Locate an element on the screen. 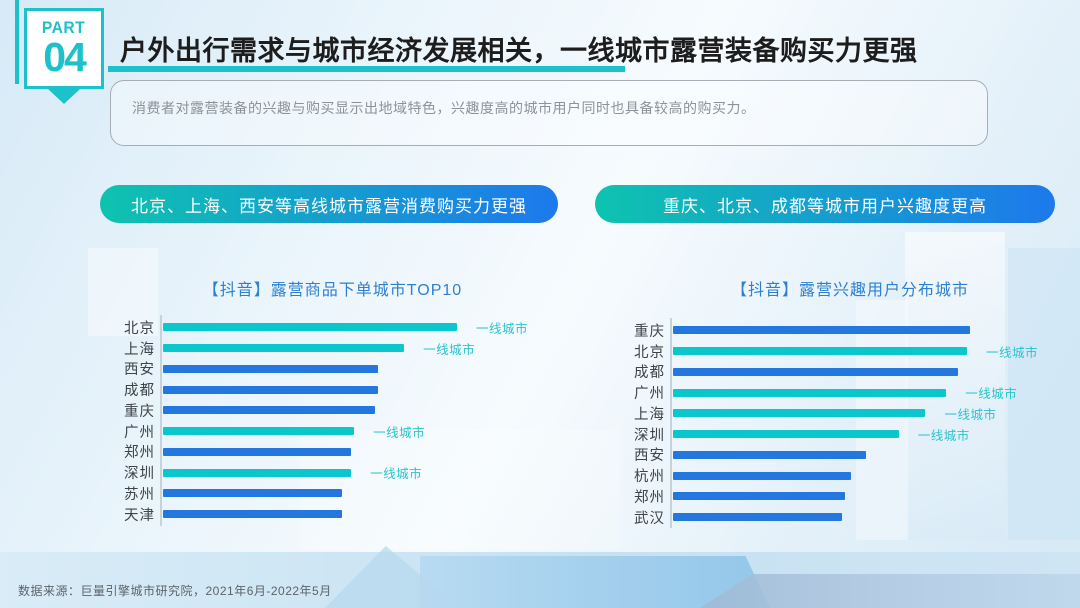 Image resolution: width=1080 pixels, height=608 pixels. chart-title: 【抖音】露营商品下单城市TOP10 is located at coordinates (332, 290).